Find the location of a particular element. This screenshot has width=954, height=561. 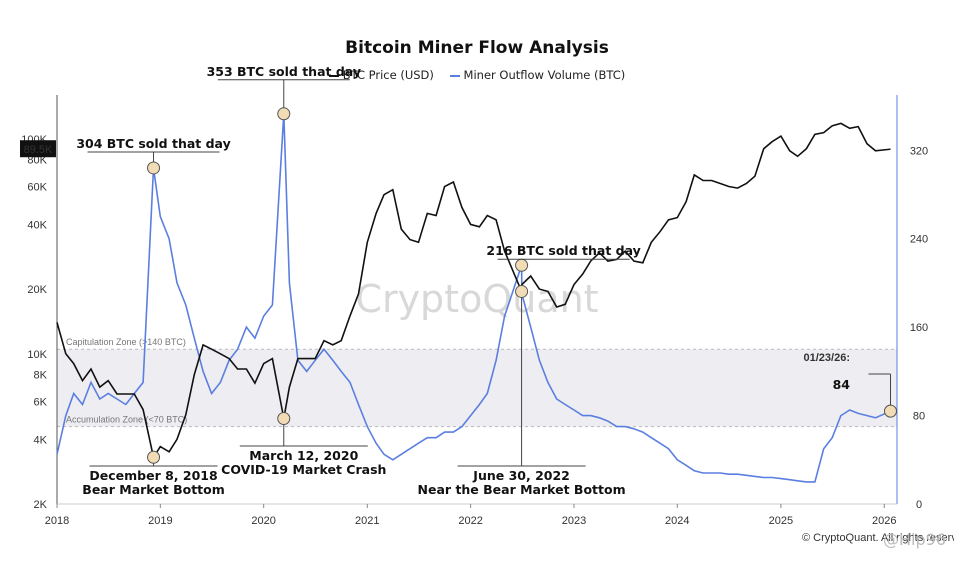

legend-label-price: BTC Price (USD) is located at coordinates (388, 75).